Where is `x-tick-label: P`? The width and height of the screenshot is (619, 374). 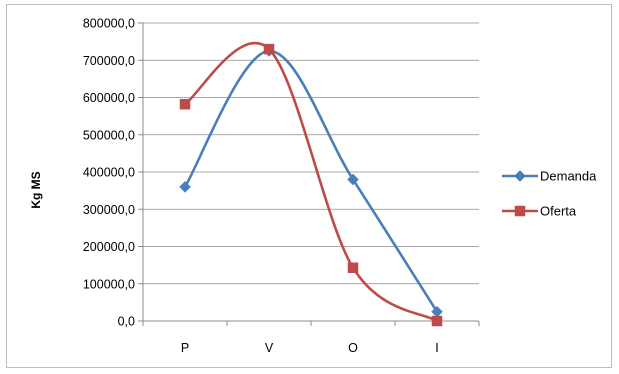 x-tick-label: P is located at coordinates (185, 348).